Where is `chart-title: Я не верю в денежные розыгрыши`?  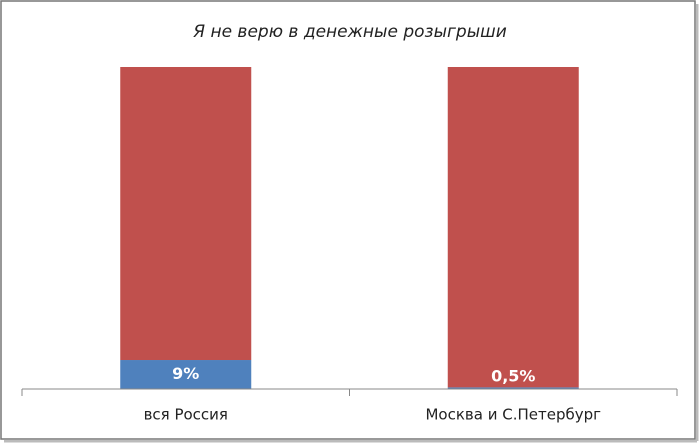
chart-title: Я не верю в денежные розыгрыши is located at coordinates (349, 32).